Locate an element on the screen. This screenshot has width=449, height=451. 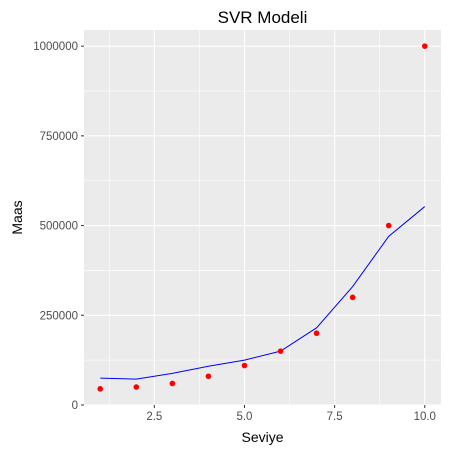
y-tick-label: 750000 is located at coordinates (59, 137).